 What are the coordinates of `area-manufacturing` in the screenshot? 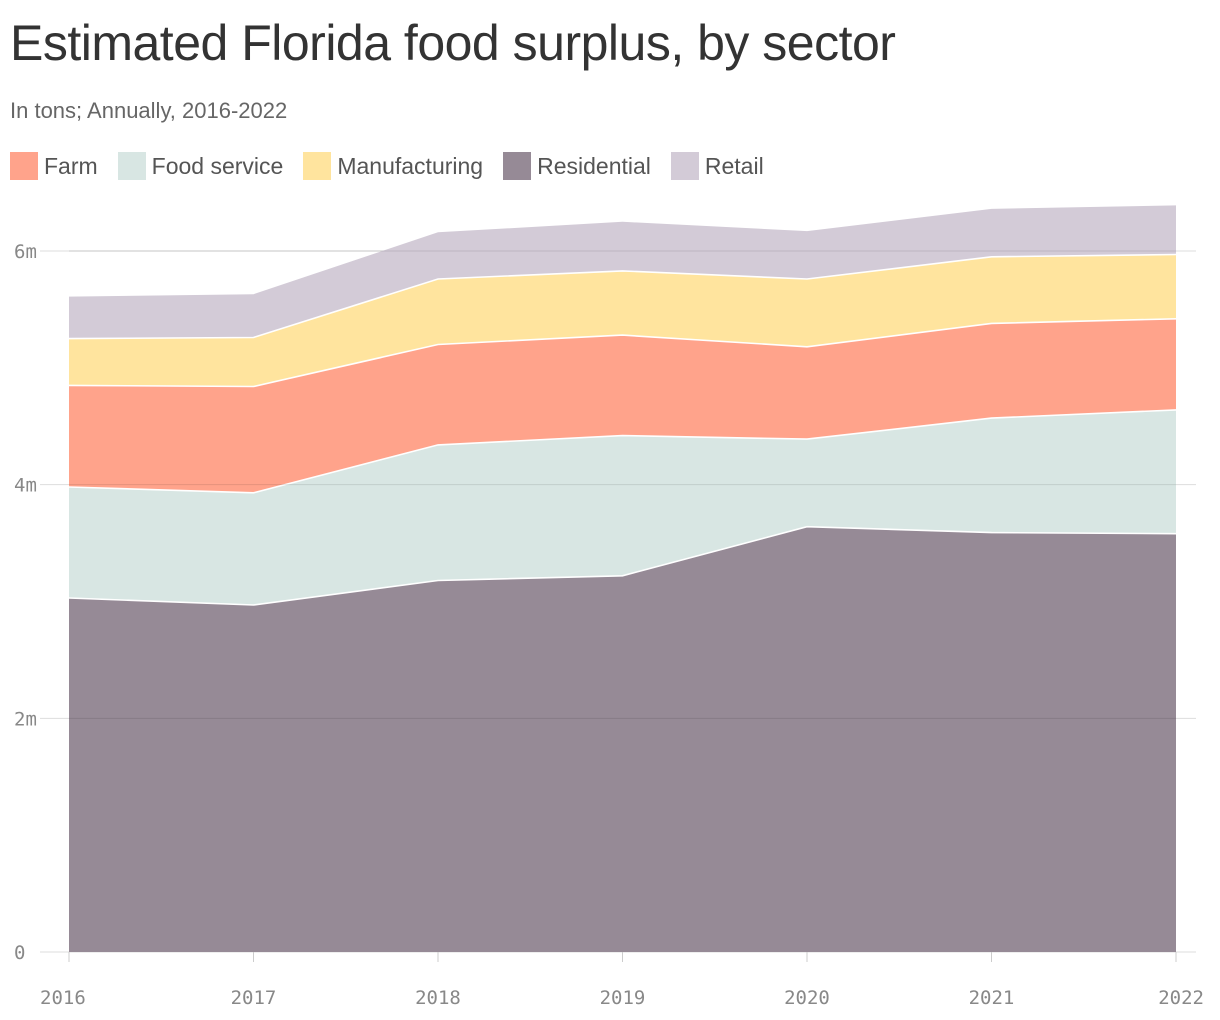 It's located at (622, 320).